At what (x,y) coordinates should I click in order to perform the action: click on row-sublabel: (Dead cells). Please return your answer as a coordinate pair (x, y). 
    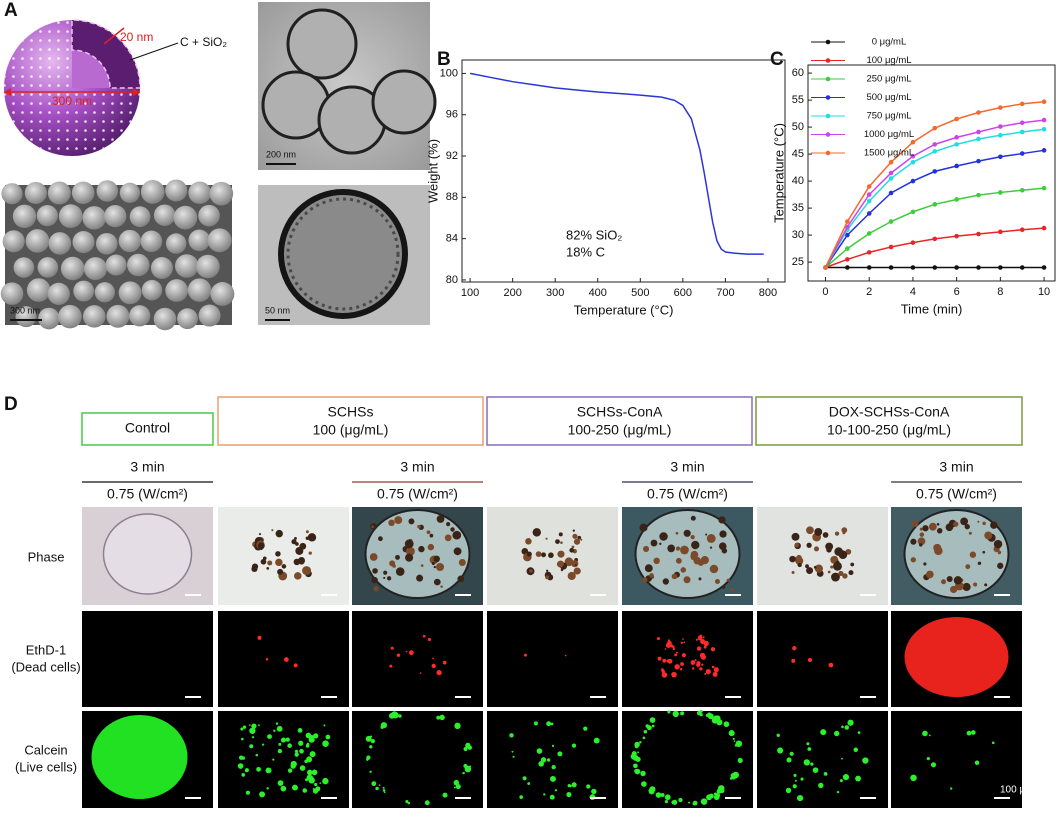
    Looking at the image, I should click on (45, 666).